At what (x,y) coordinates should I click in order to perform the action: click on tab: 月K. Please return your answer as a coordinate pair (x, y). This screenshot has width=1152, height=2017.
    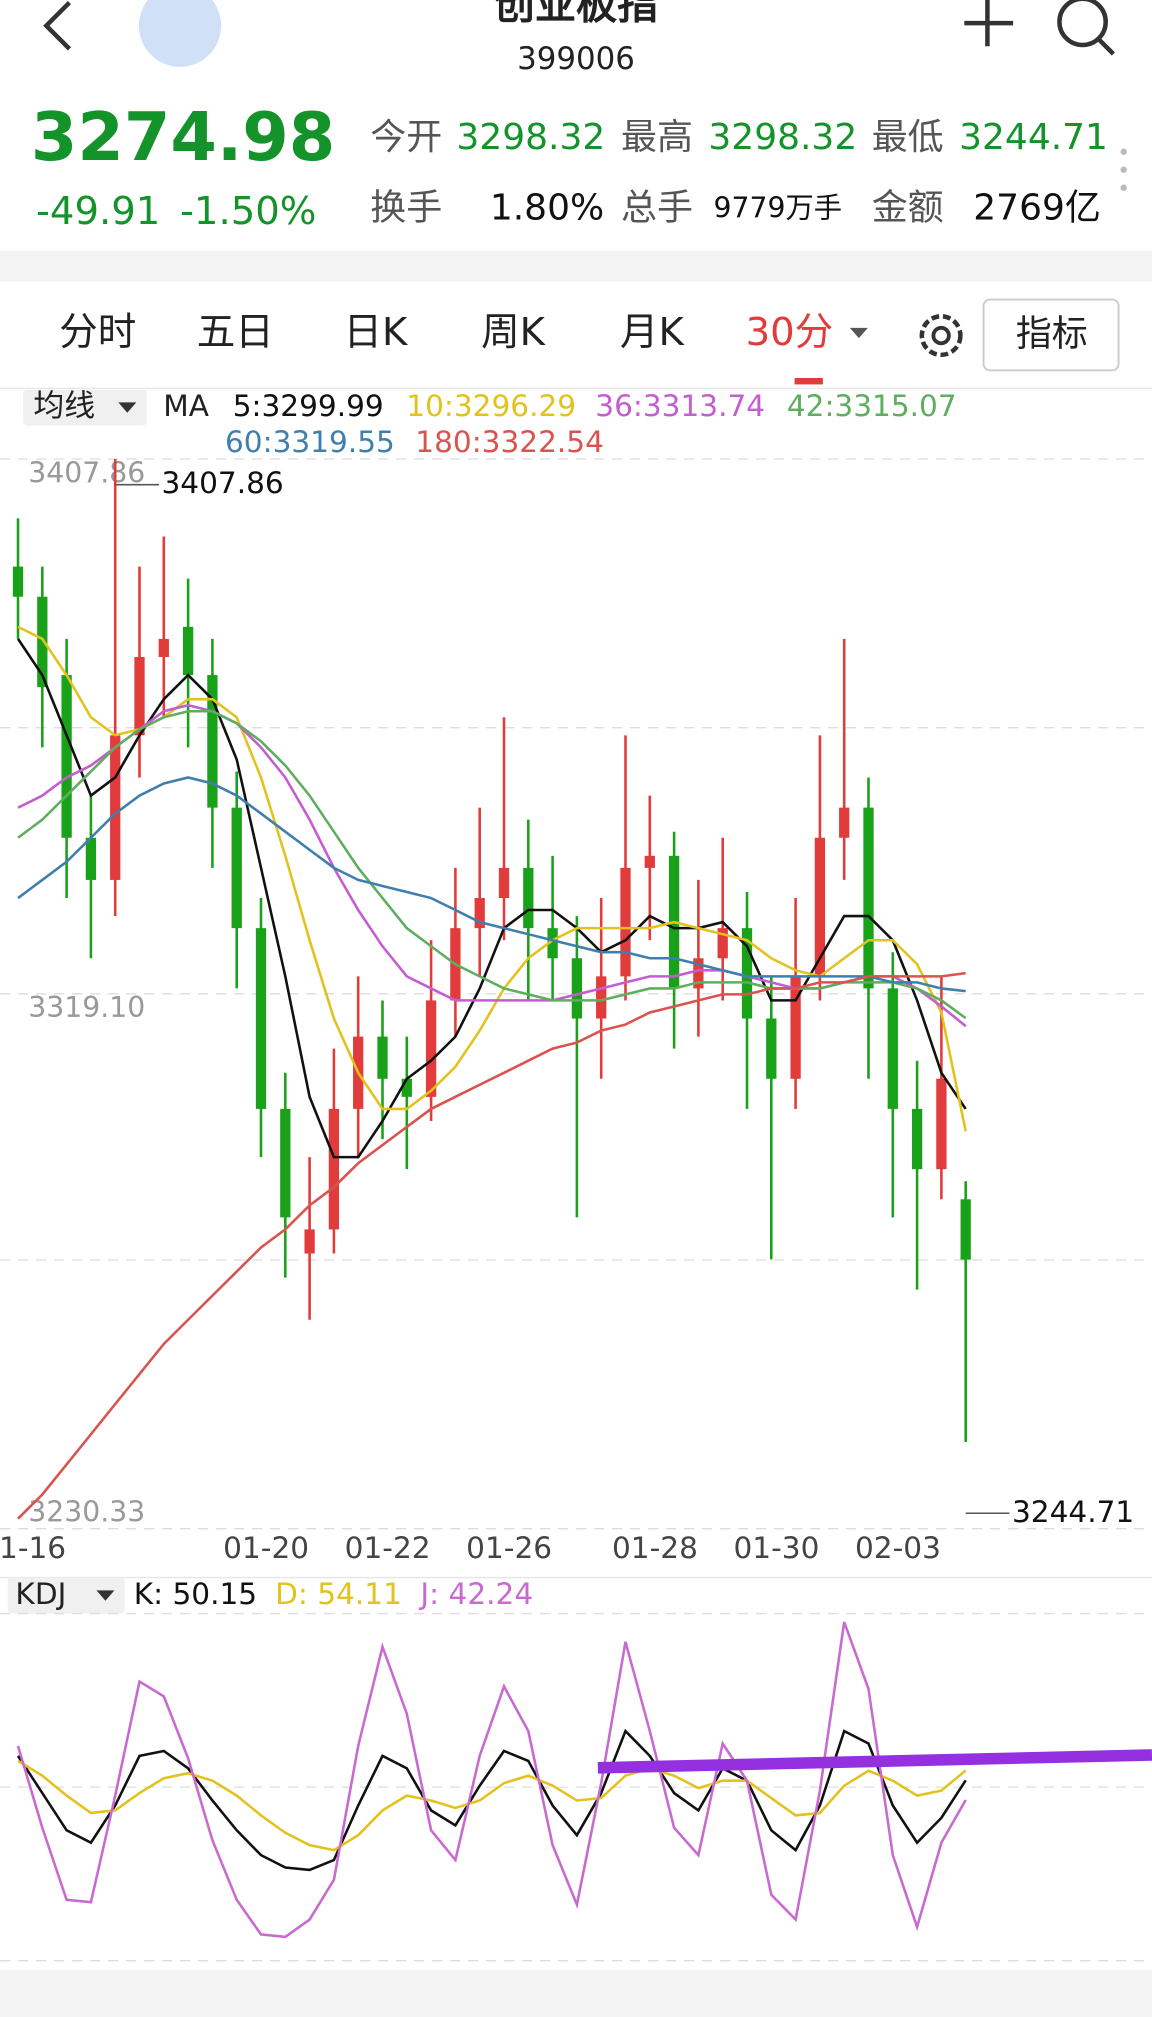
    Looking at the image, I should click on (653, 332).